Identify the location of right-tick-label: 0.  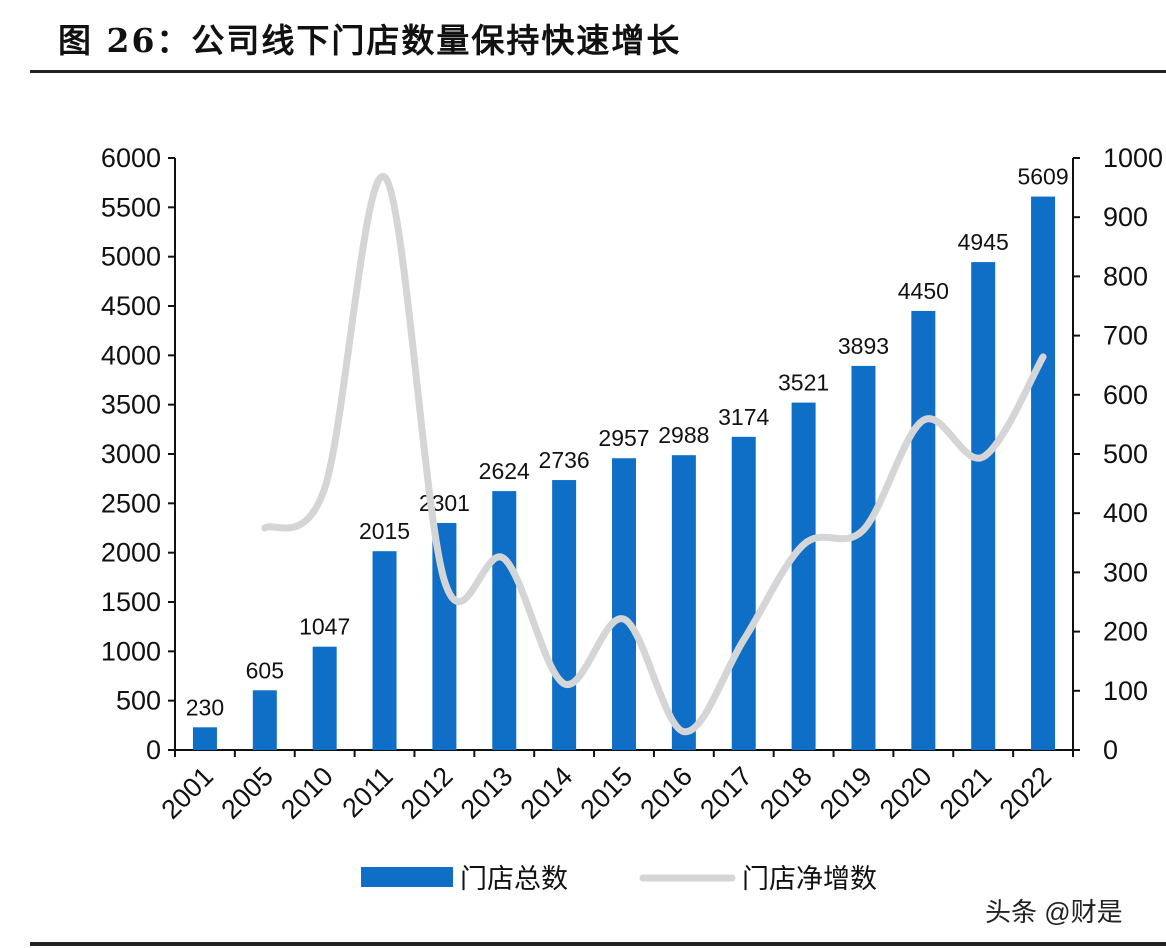
(1110, 750).